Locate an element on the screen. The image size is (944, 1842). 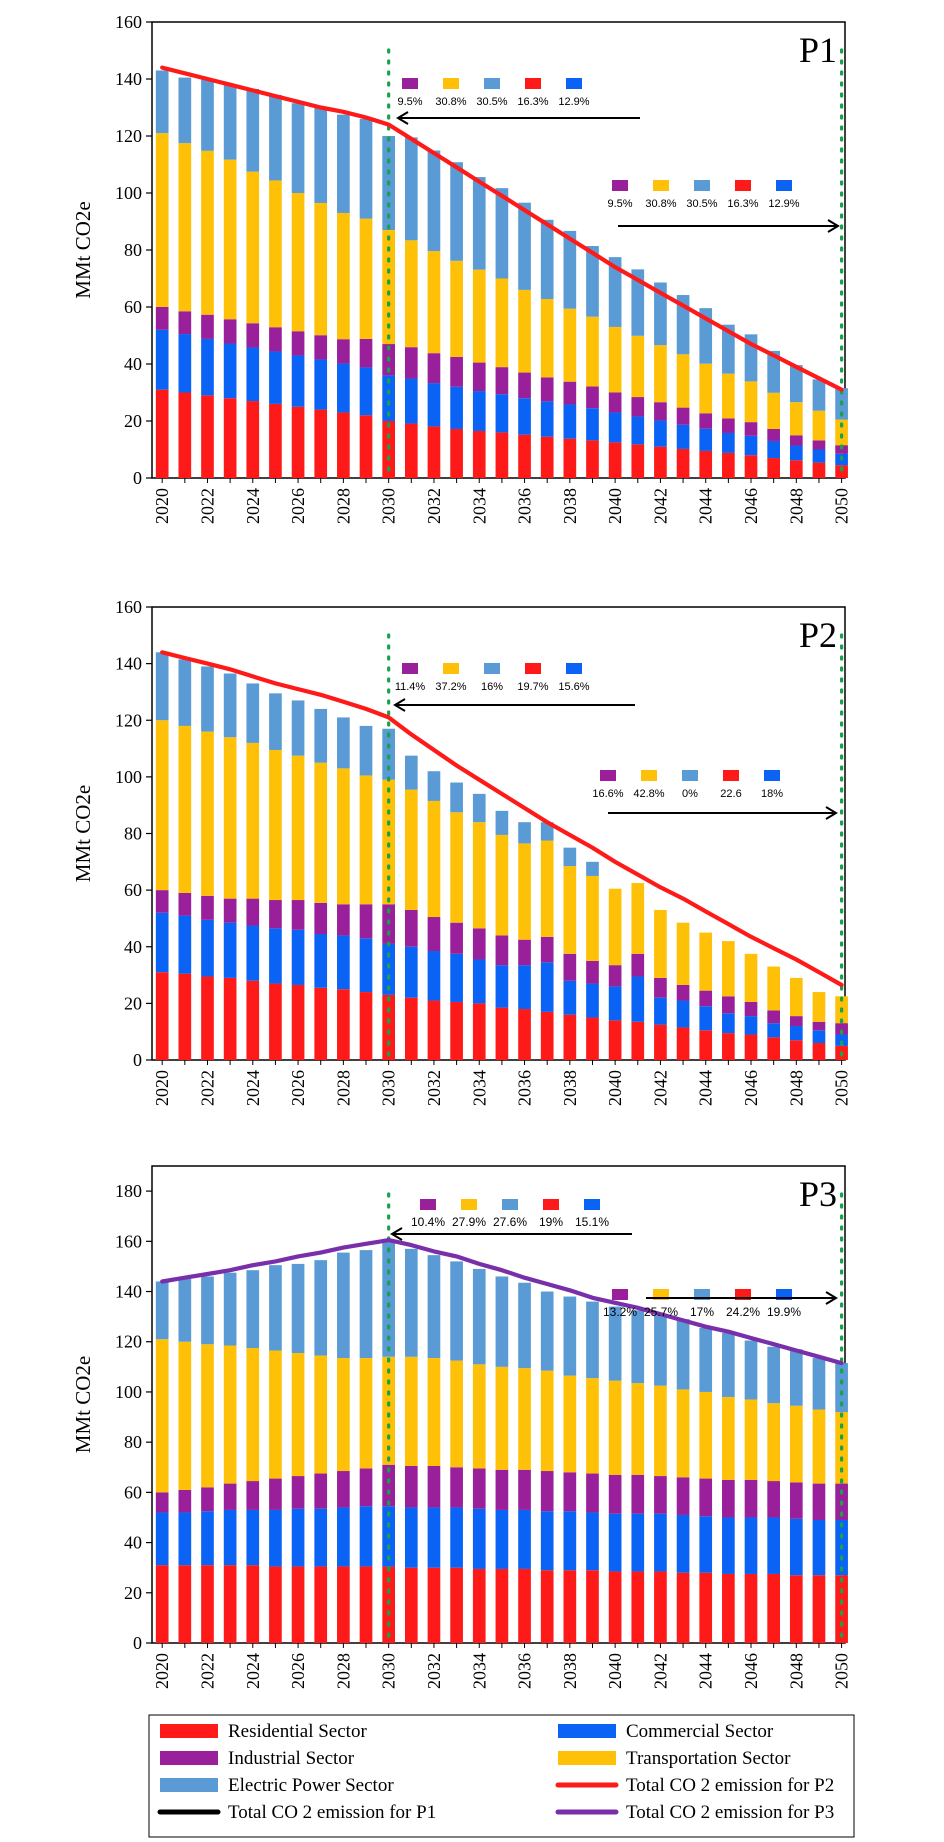
bar-electric-2050 is located at coordinates (841, 1388).